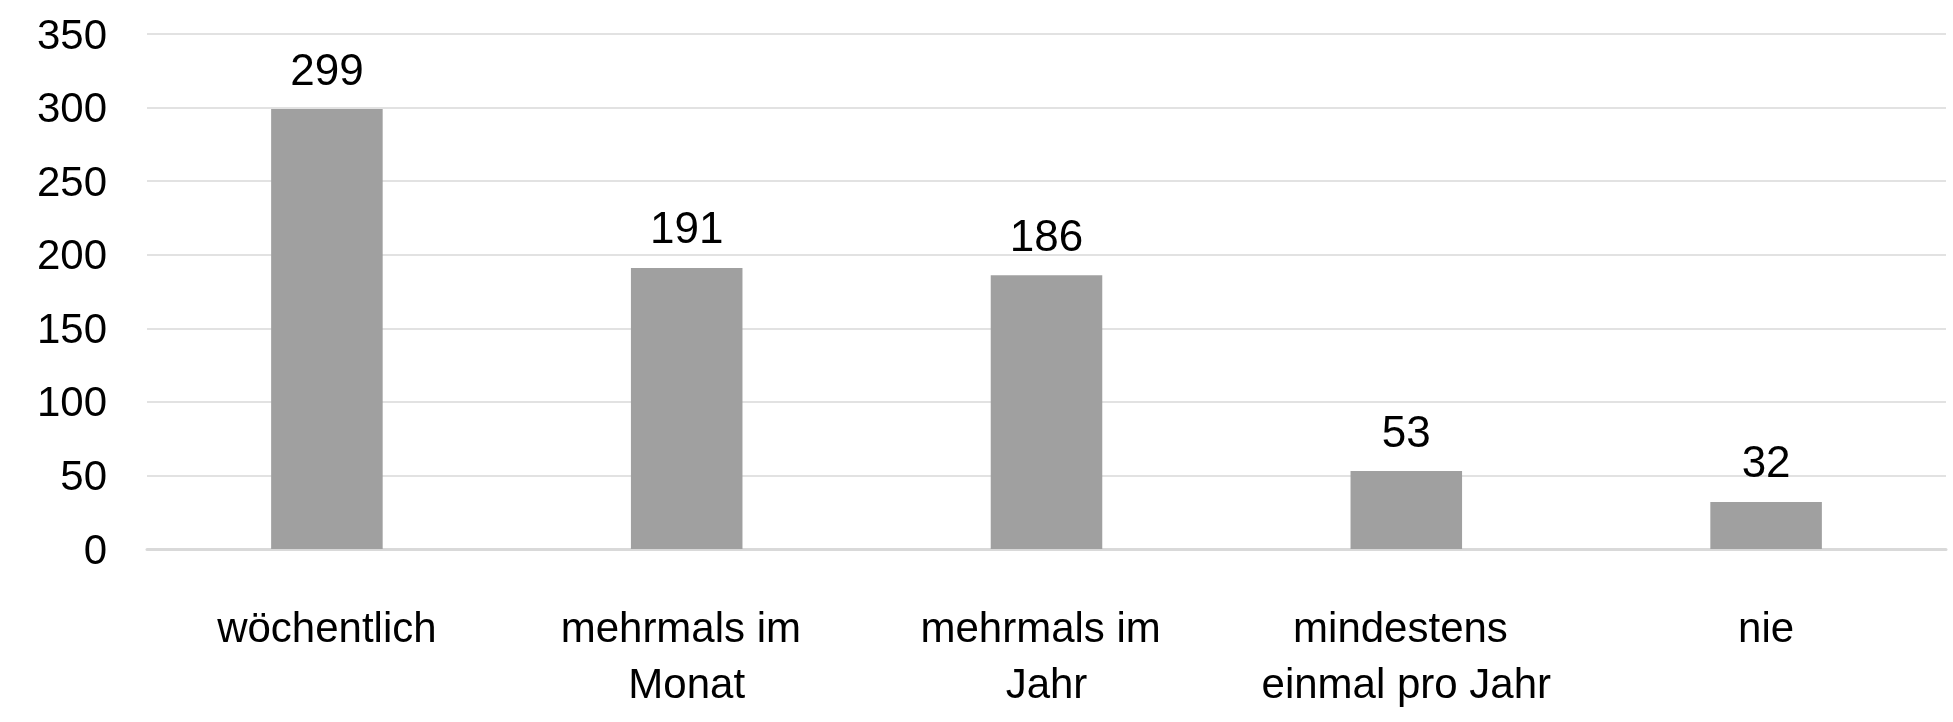 This screenshot has height=722, width=1953. What do you see at coordinates (1766, 462) in the screenshot?
I see `data-label: 32` at bounding box center [1766, 462].